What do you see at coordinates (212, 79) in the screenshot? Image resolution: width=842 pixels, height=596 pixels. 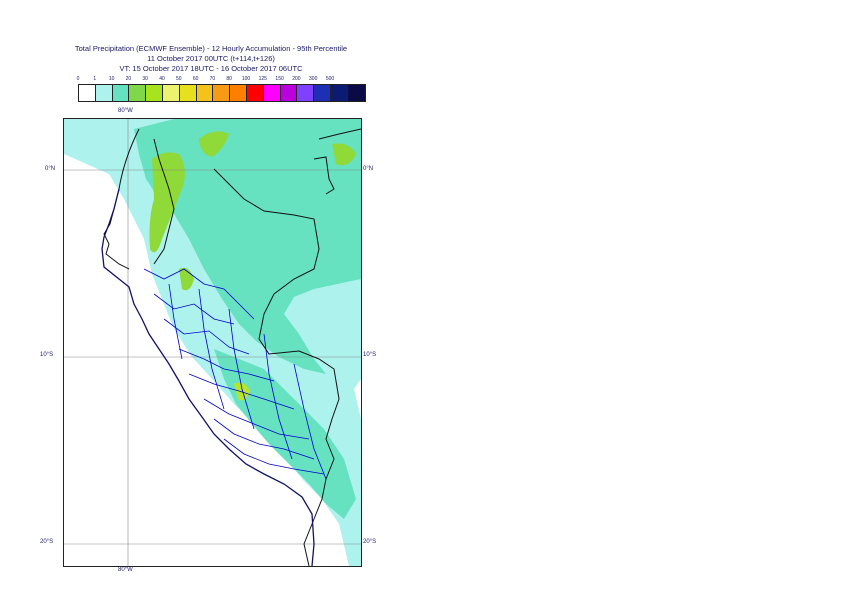 I see `legend-label: 70` at bounding box center [212, 79].